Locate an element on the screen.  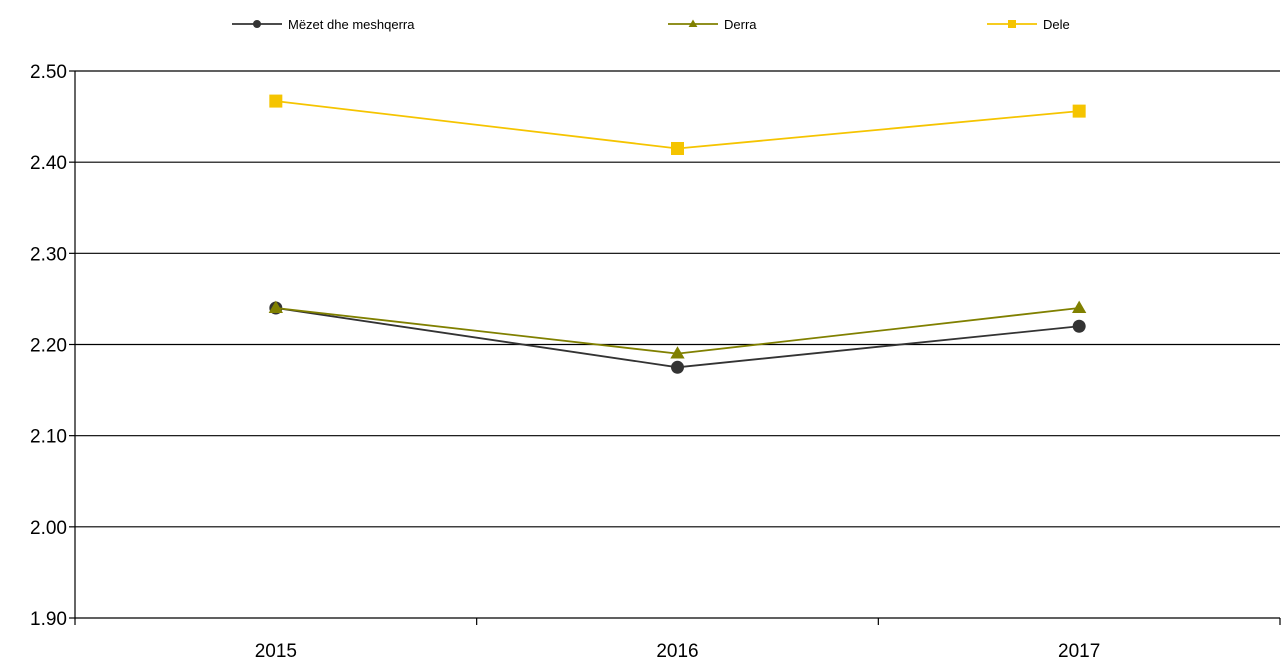
x-tick-label: 2015 is located at coordinates (276, 651).